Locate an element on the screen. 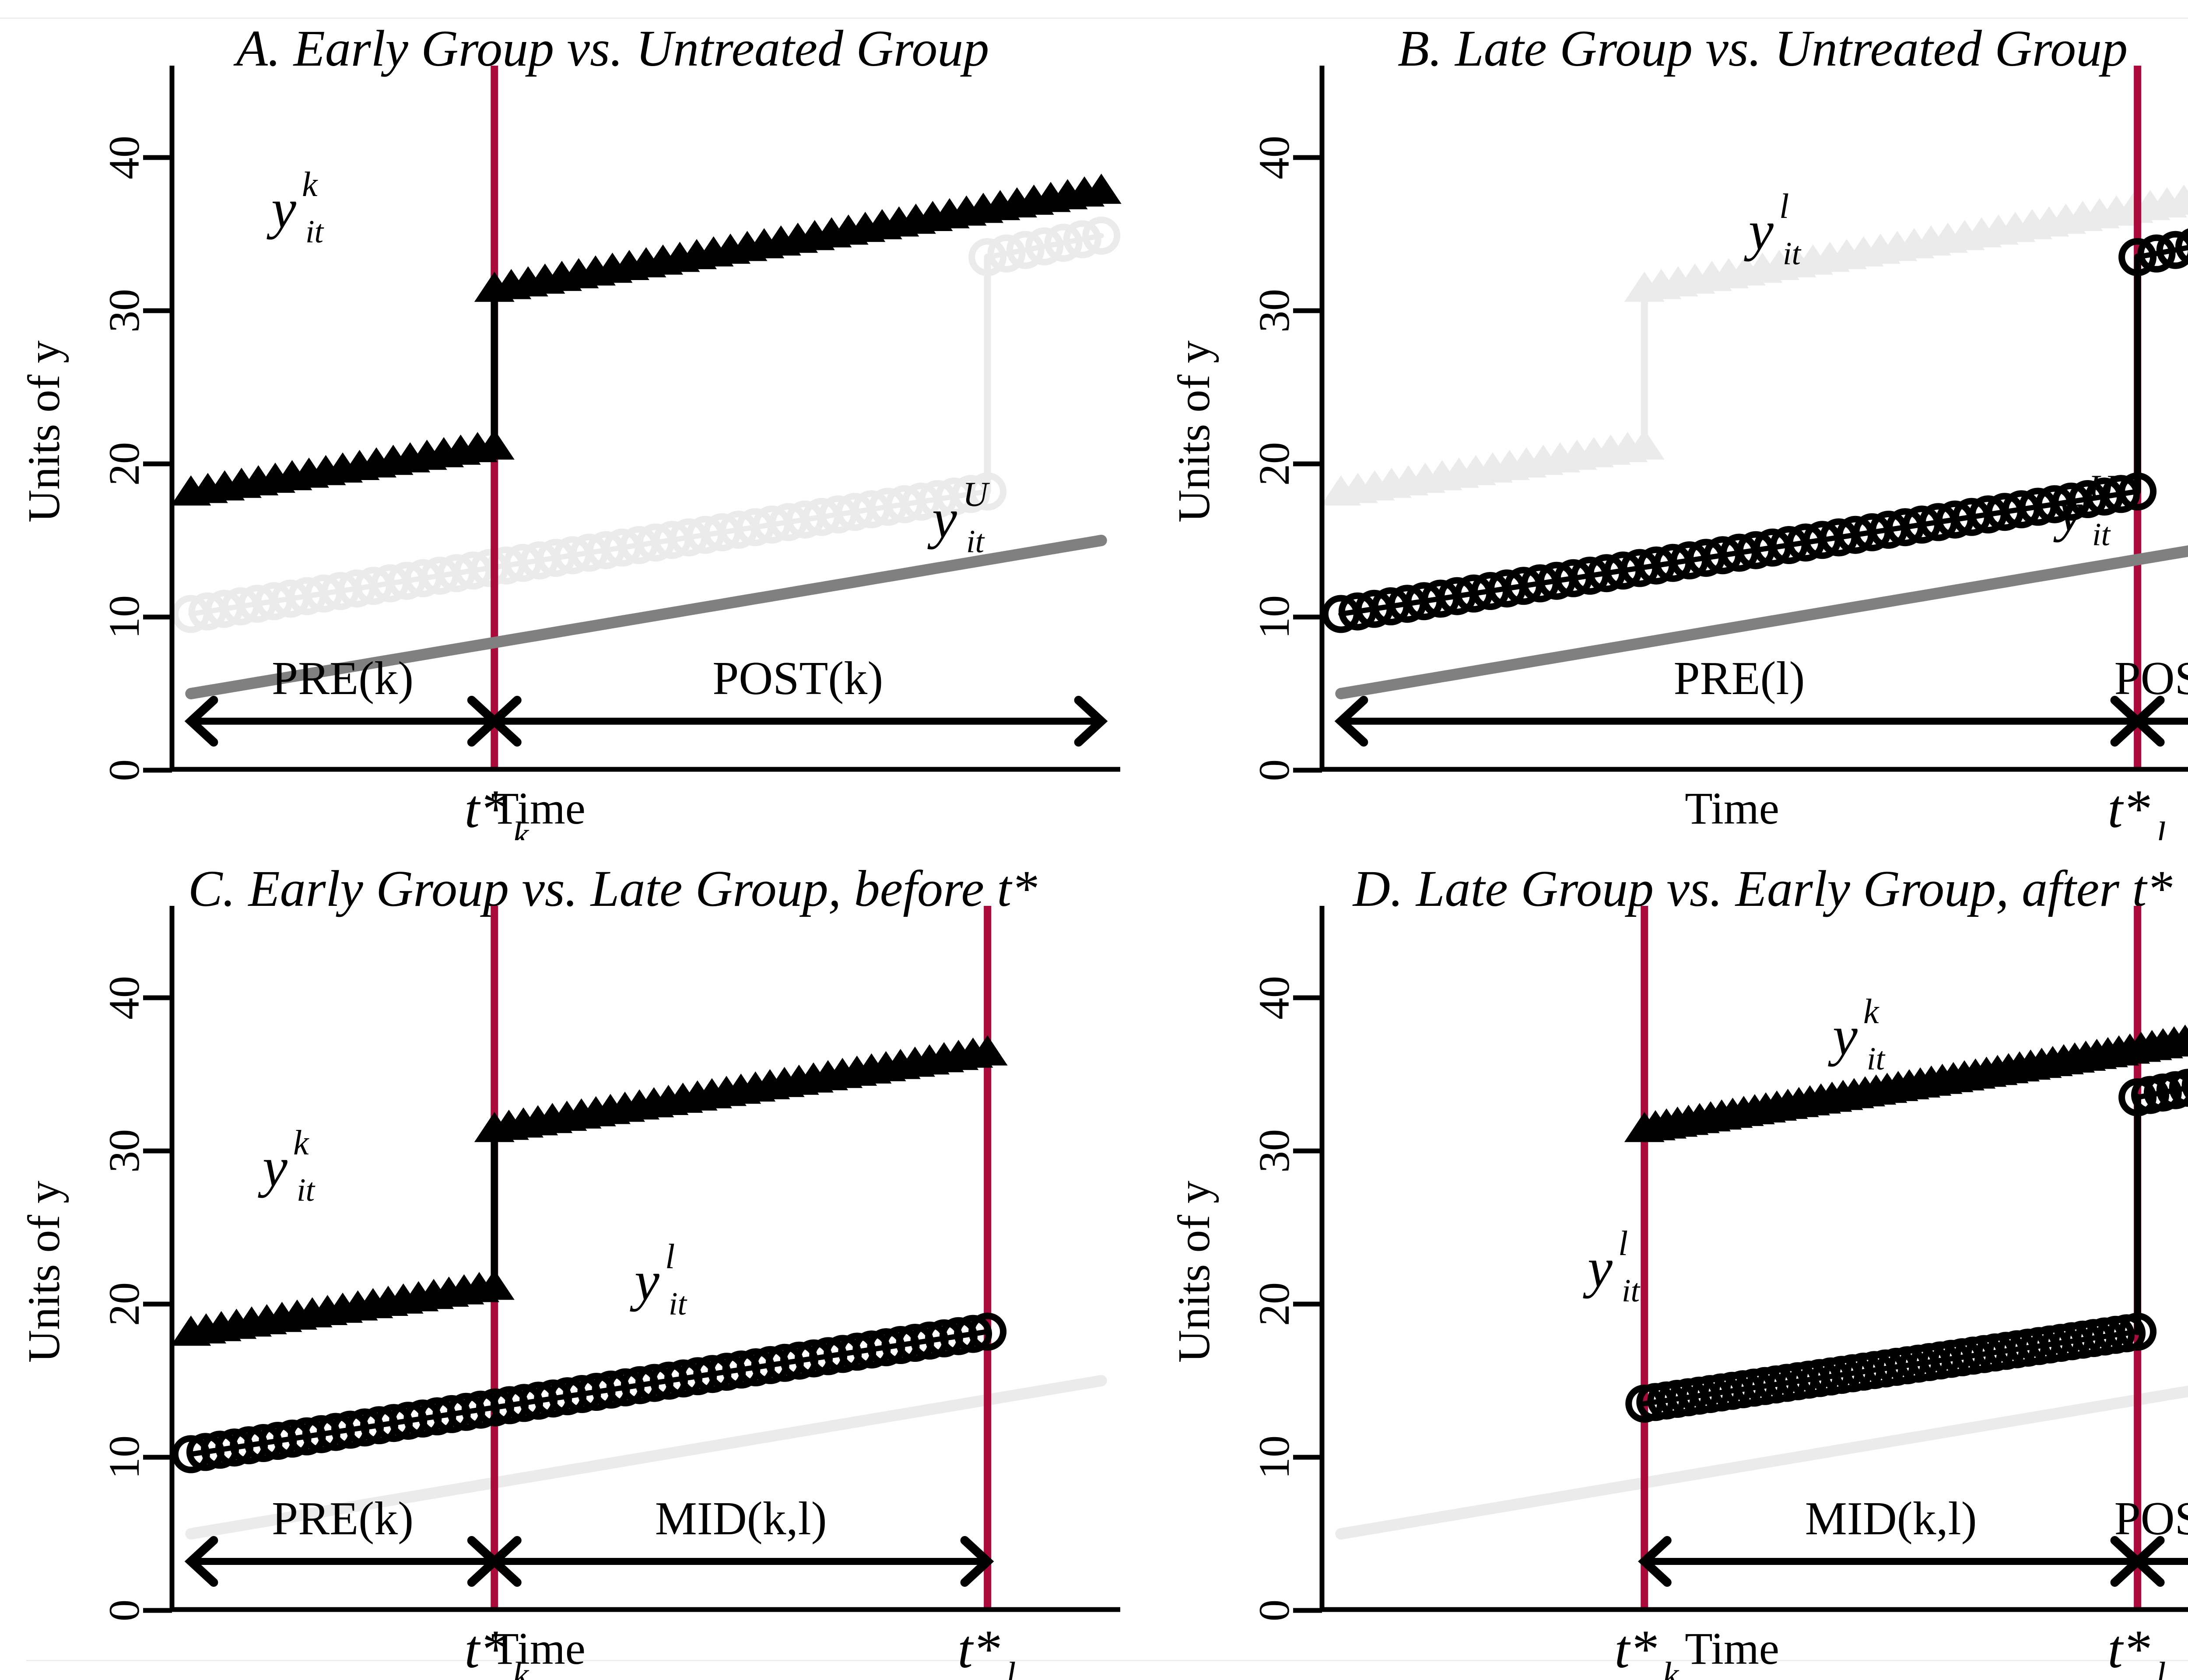  bottom-rule is located at coordinates (1107, 1660).